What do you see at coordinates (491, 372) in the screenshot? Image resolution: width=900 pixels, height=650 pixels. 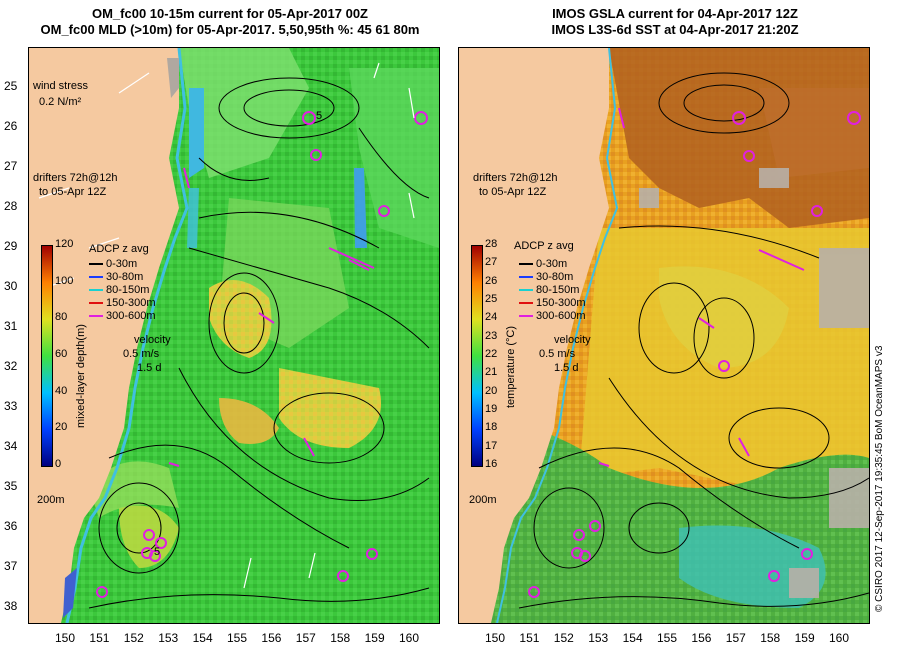 I see `colorbar-tick: 21` at bounding box center [491, 372].